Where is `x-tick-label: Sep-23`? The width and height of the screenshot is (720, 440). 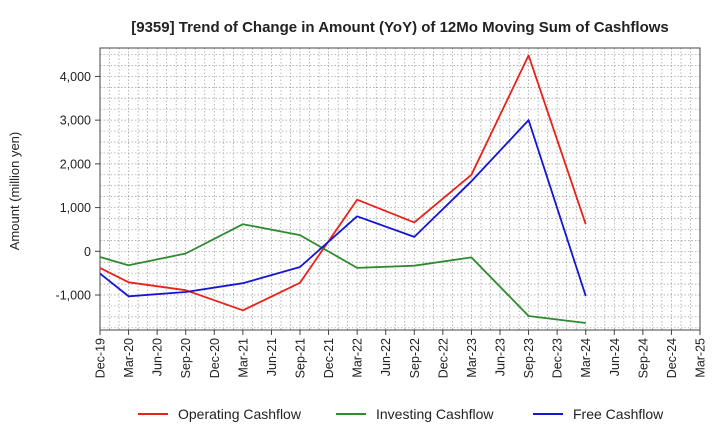 x-tick-label: Sep-23 is located at coordinates (529, 358).